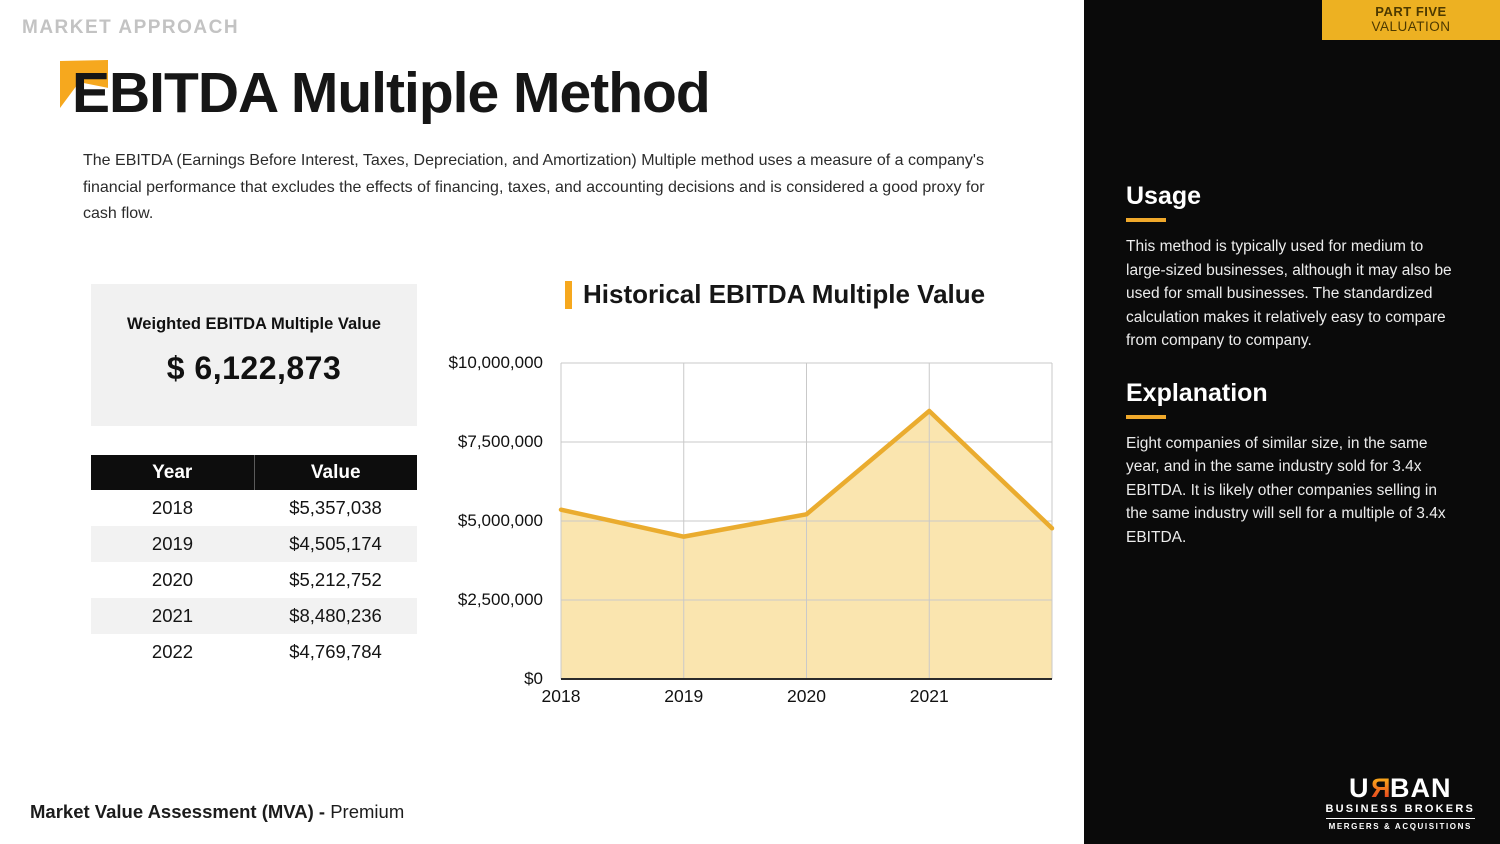 The height and width of the screenshot is (844, 1500). What do you see at coordinates (367, 811) in the screenshot?
I see `footer-regular-text: Premium` at bounding box center [367, 811].